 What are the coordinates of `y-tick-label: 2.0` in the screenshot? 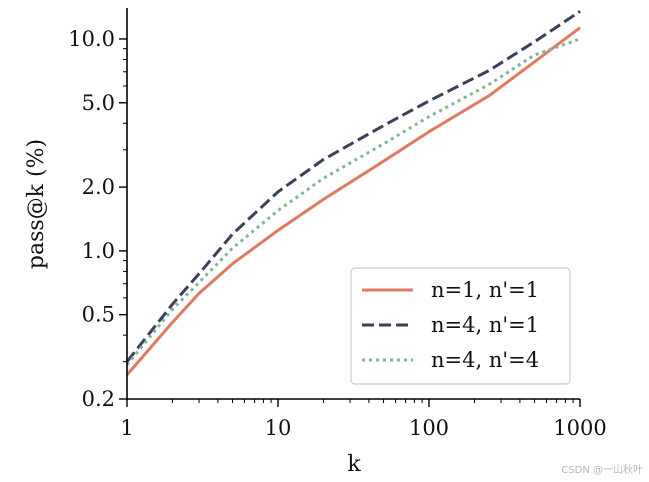 It's located at (98, 187).